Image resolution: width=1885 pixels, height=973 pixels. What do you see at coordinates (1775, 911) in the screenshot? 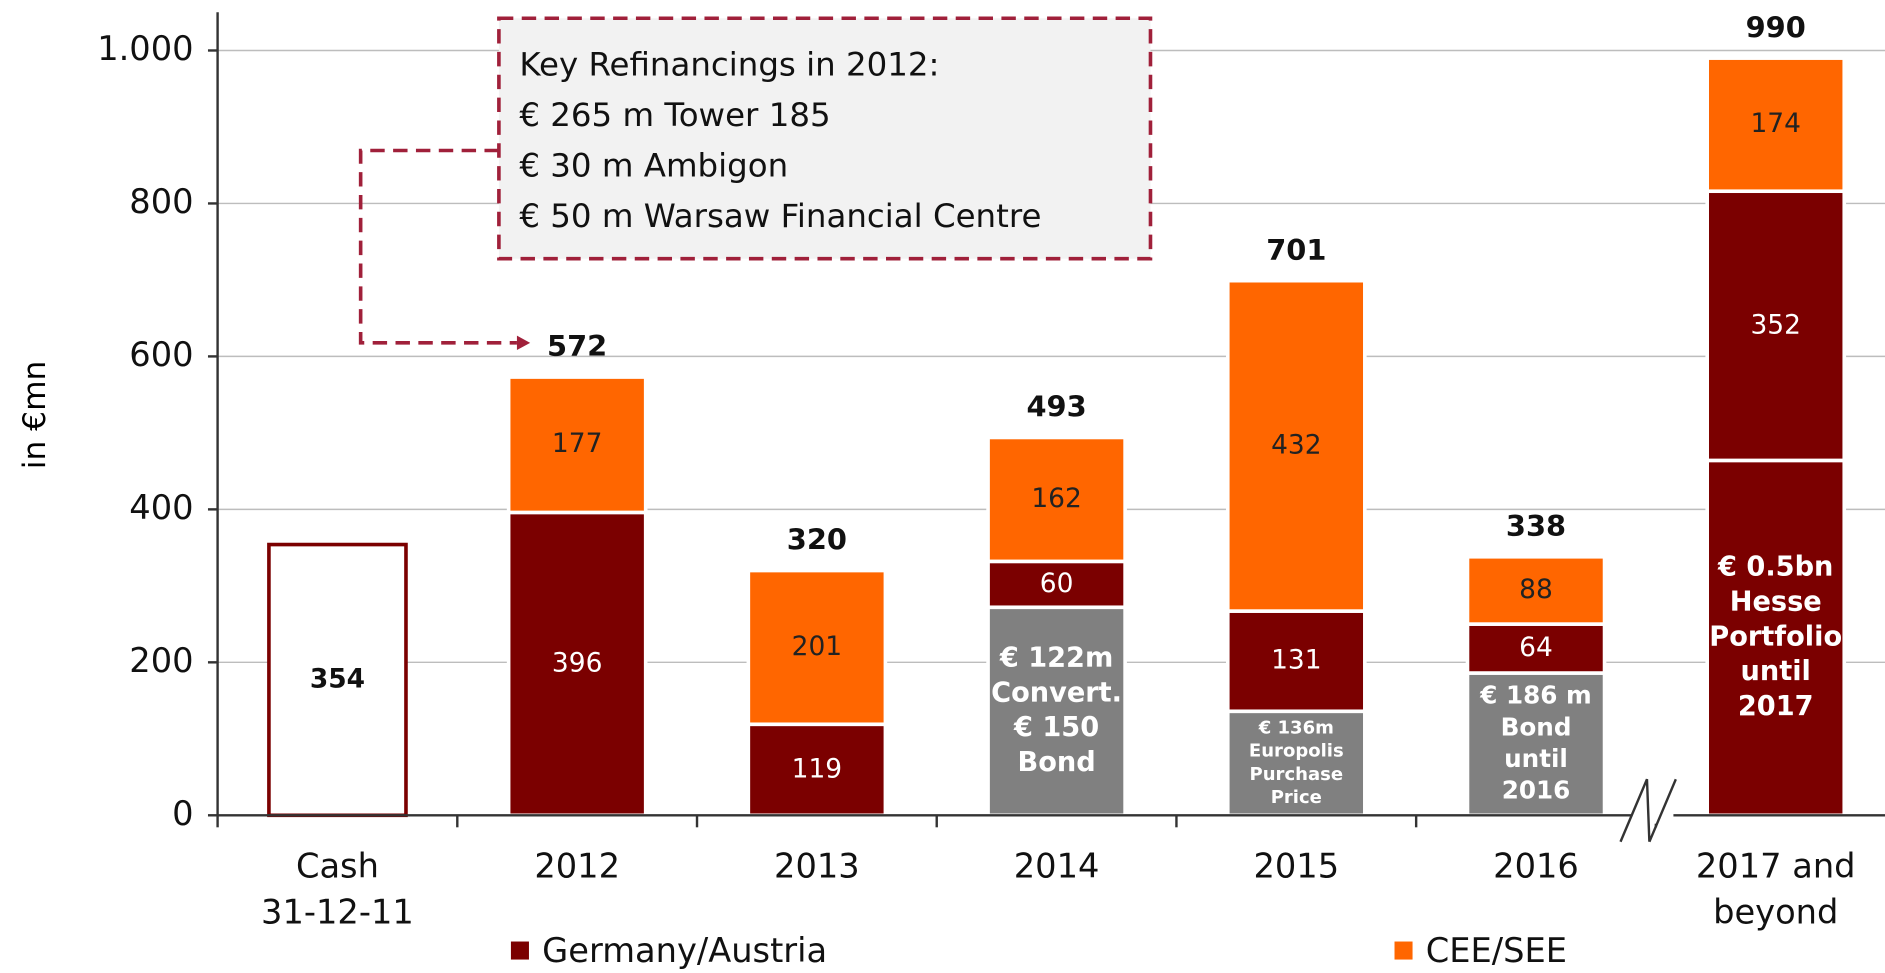
I see `x-tick-label: beyond` at bounding box center [1775, 911].